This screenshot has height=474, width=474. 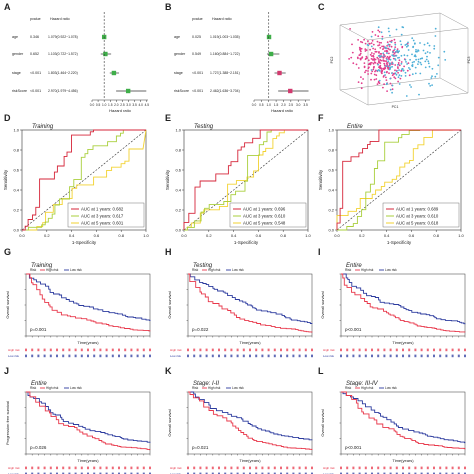 What do you see at coordinates (16, 170) in the screenshot?
I see `roc-d-y-tick-label: 0.6` at bounding box center [16, 170].